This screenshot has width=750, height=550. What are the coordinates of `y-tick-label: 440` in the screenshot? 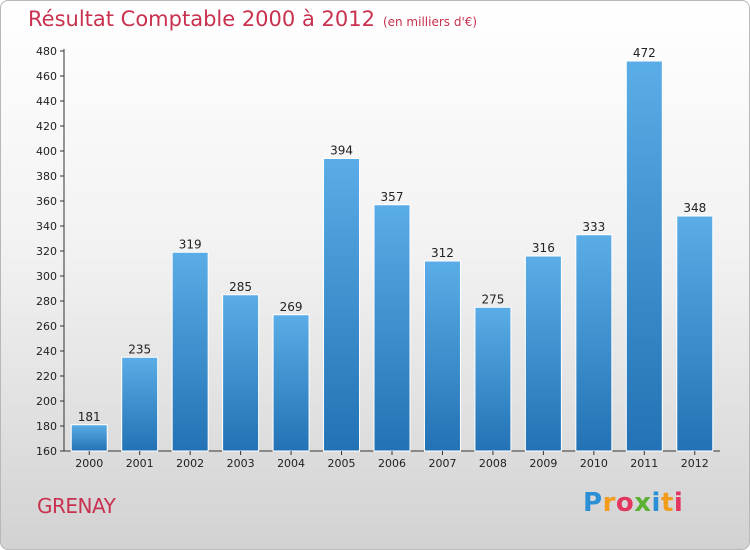 It's located at (46, 101).